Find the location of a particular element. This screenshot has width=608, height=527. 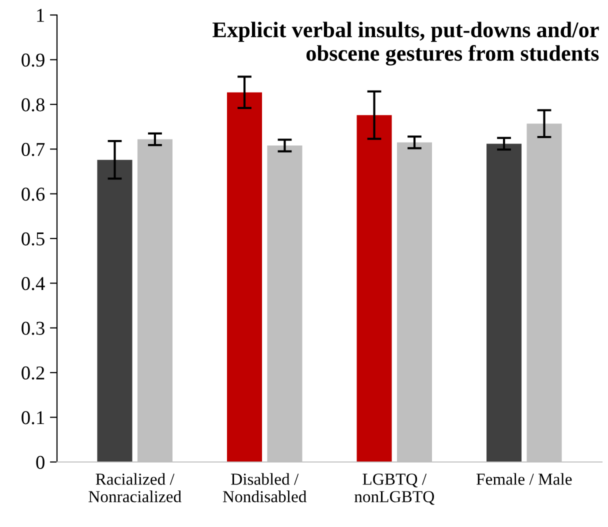

y-tick-label: 0.6 is located at coordinates (33, 194).